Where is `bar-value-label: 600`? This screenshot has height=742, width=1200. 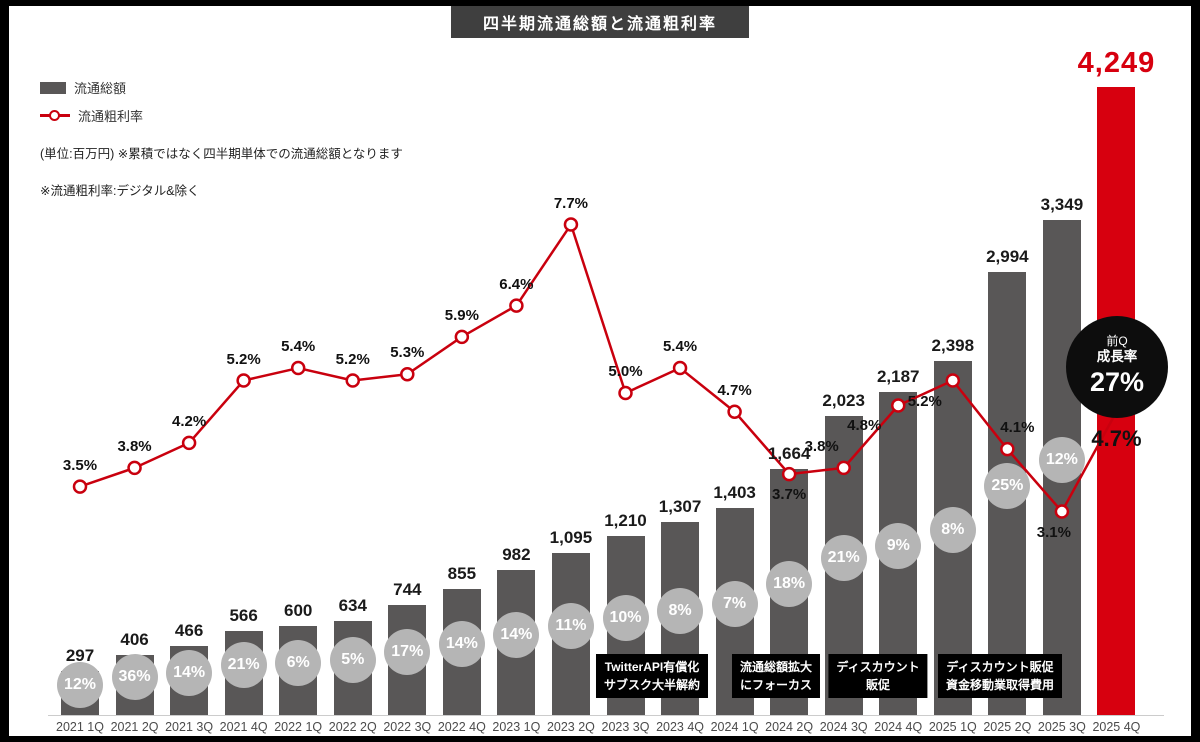
bar-value-label: 600 is located at coordinates (298, 610).